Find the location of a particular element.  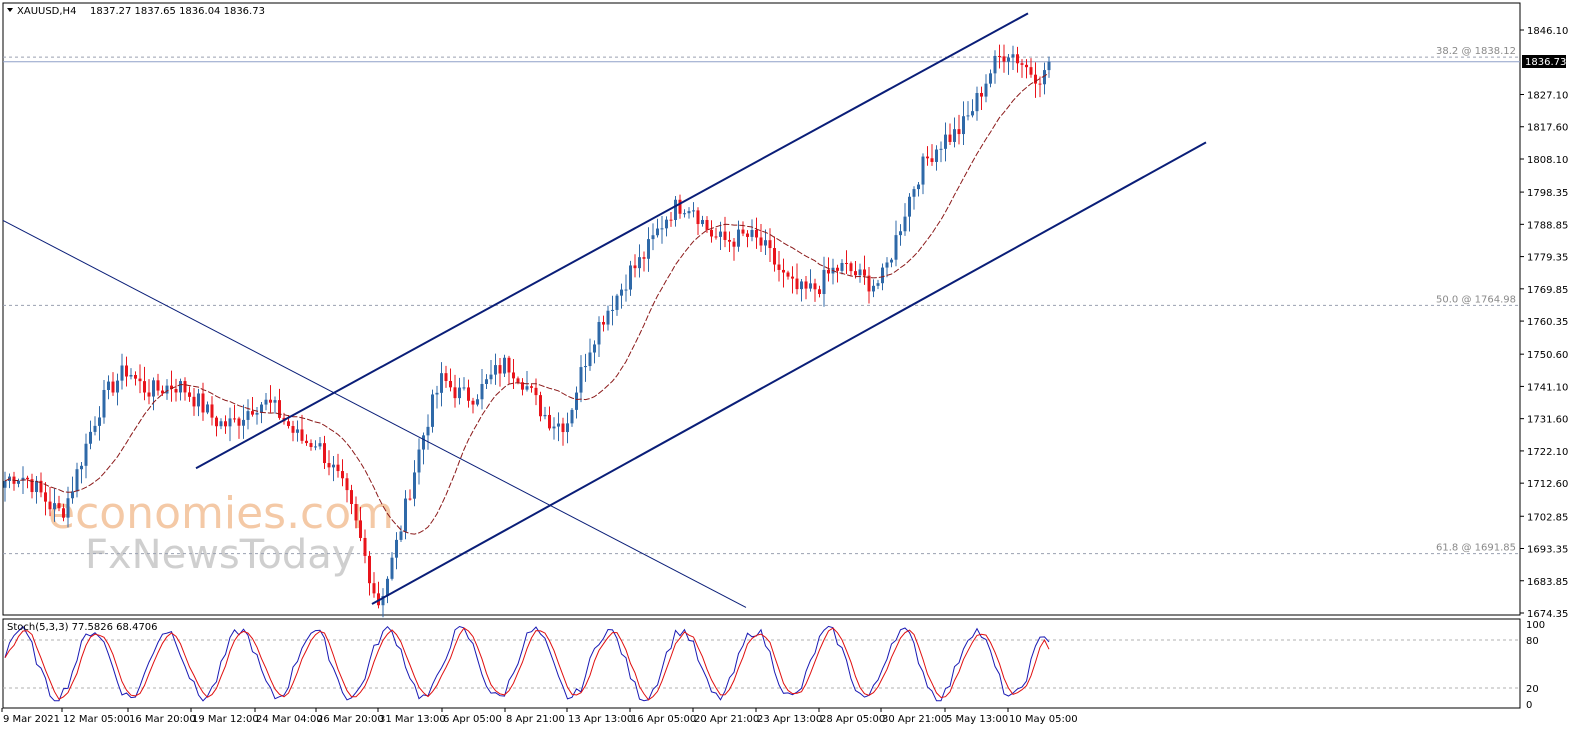

time-tick-label: 16 Apr 05:00 is located at coordinates (663, 719).